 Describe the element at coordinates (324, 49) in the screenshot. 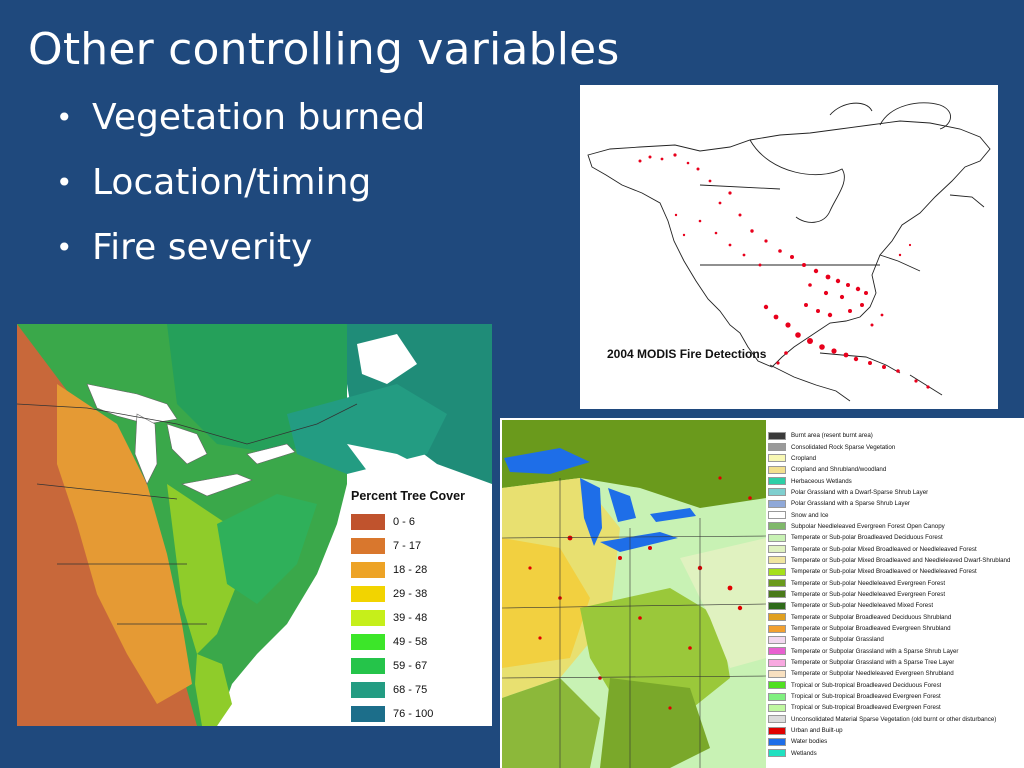

I see `slide-title: Other controlling variables` at that location.